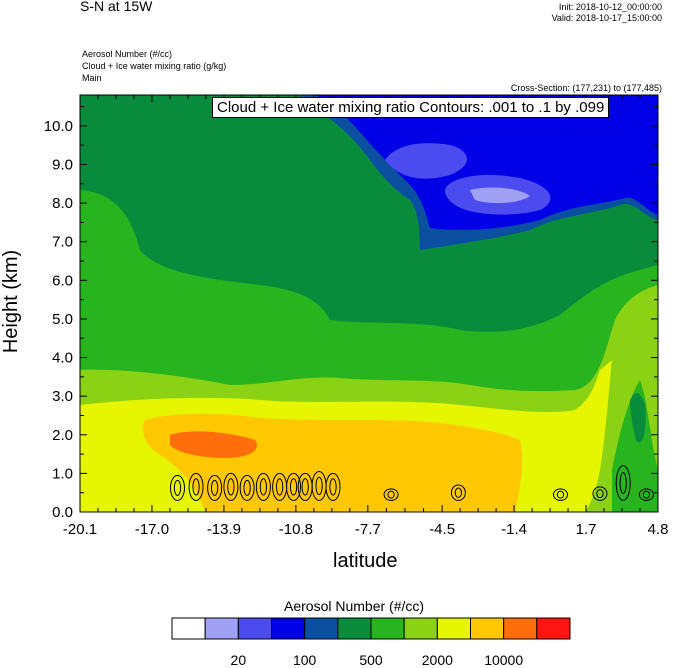 The height and width of the screenshot is (668, 674). What do you see at coordinates (62, 358) in the screenshot?
I see `y-tick-label: 4.0` at bounding box center [62, 358].